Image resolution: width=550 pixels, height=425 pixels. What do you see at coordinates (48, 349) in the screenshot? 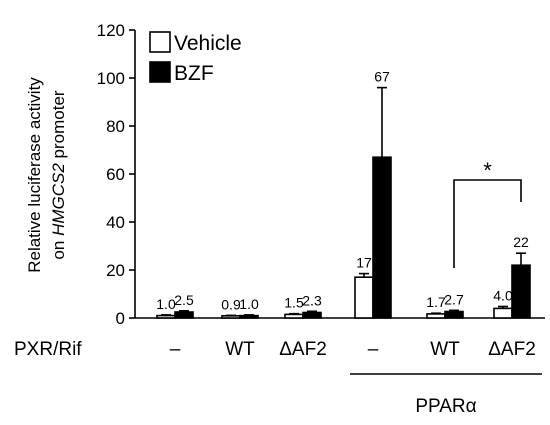
I see `row-label-pxr-rif: PXR/Rif` at bounding box center [48, 349].